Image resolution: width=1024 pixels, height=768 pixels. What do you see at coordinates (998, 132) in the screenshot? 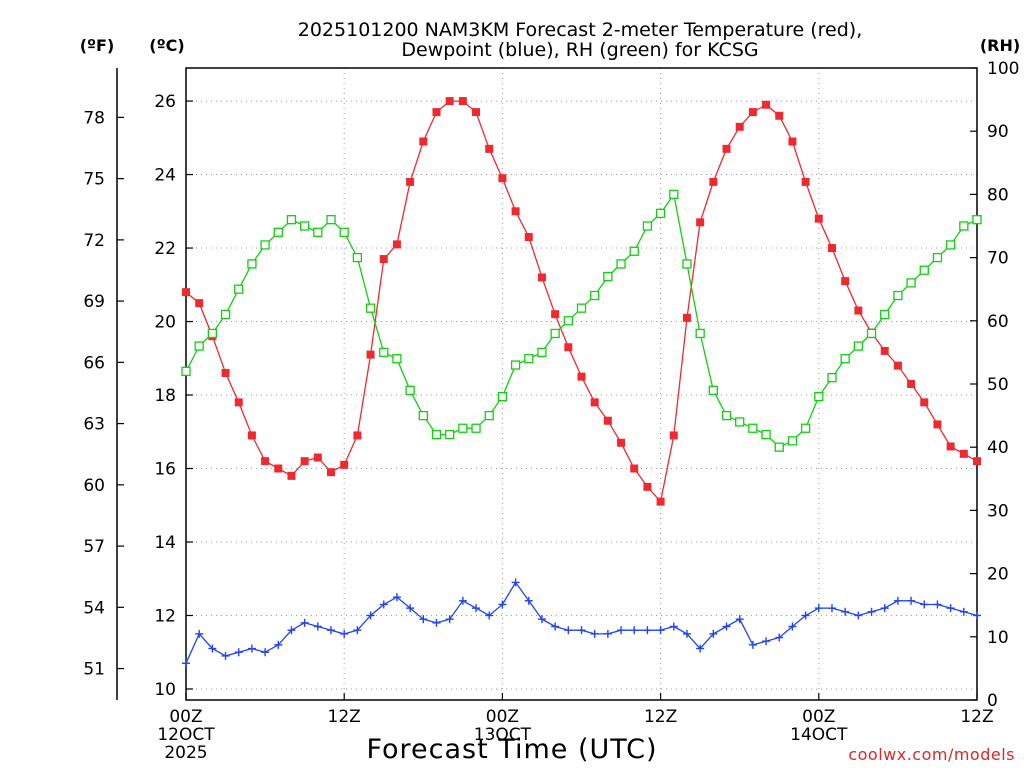
I see `rh-tick-label: 90` at bounding box center [998, 132].